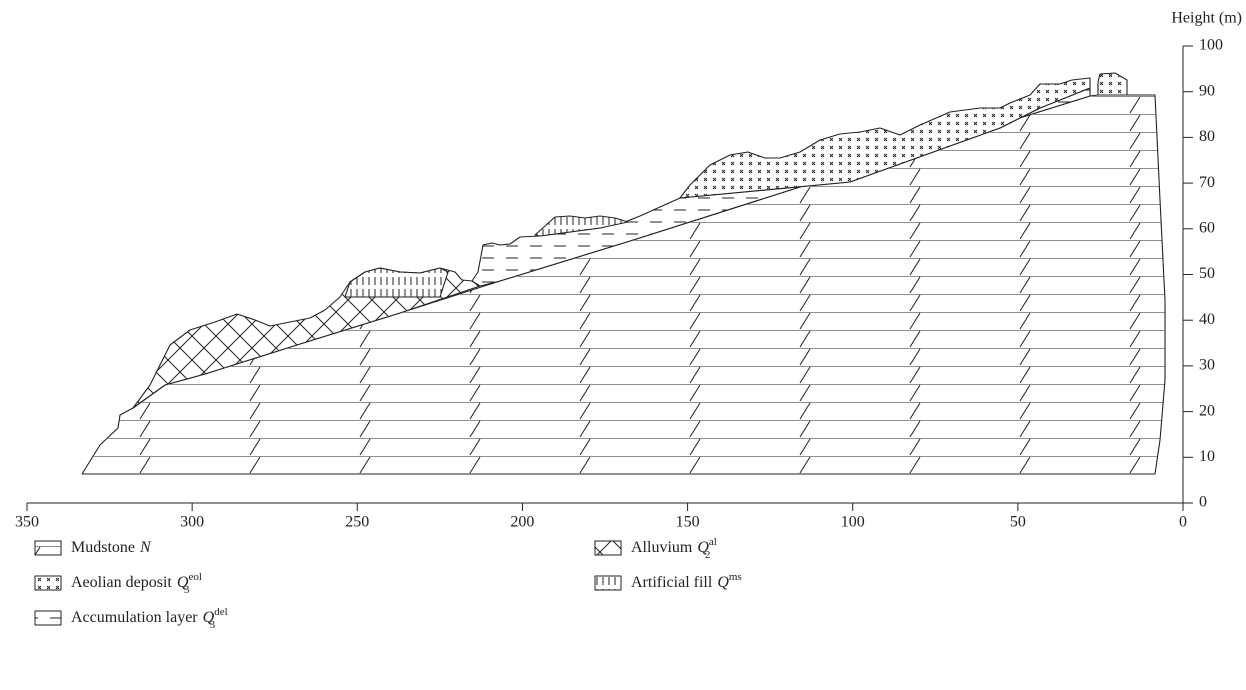 This screenshot has height=690, width=1246. Describe the element at coordinates (1203, 502) in the screenshot. I see `y-tick-label: 0` at that location.